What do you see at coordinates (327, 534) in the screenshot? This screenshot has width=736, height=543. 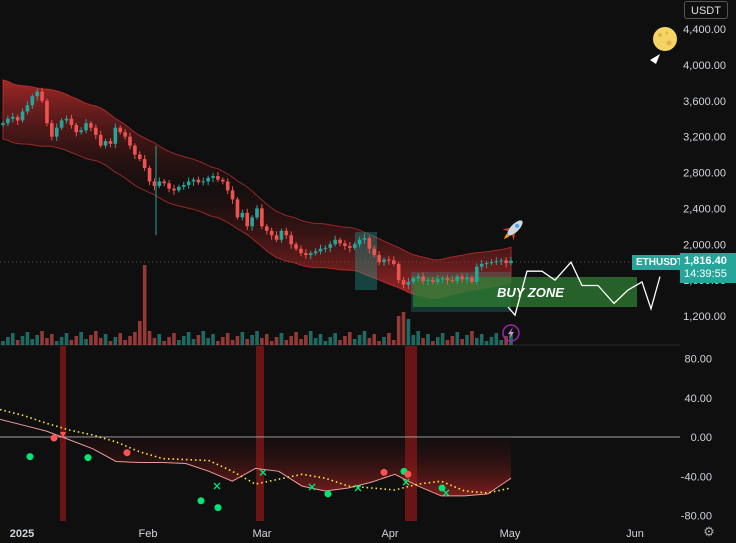 I see `time-axis: 2025 Feb Mar Apr May Jun` at bounding box center [327, 534].